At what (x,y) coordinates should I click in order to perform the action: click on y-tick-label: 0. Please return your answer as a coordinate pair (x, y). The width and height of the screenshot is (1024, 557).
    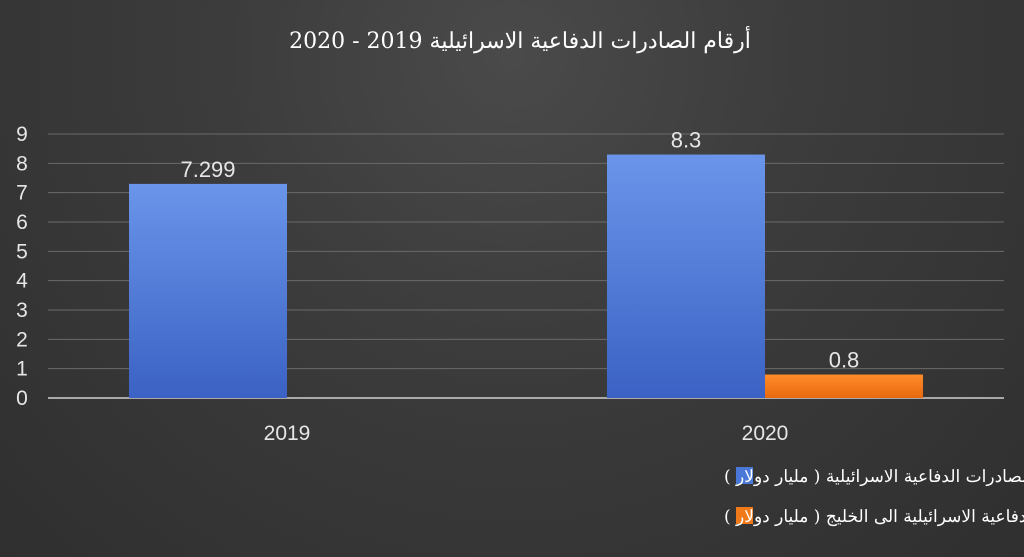
    Looking at the image, I should click on (22, 398).